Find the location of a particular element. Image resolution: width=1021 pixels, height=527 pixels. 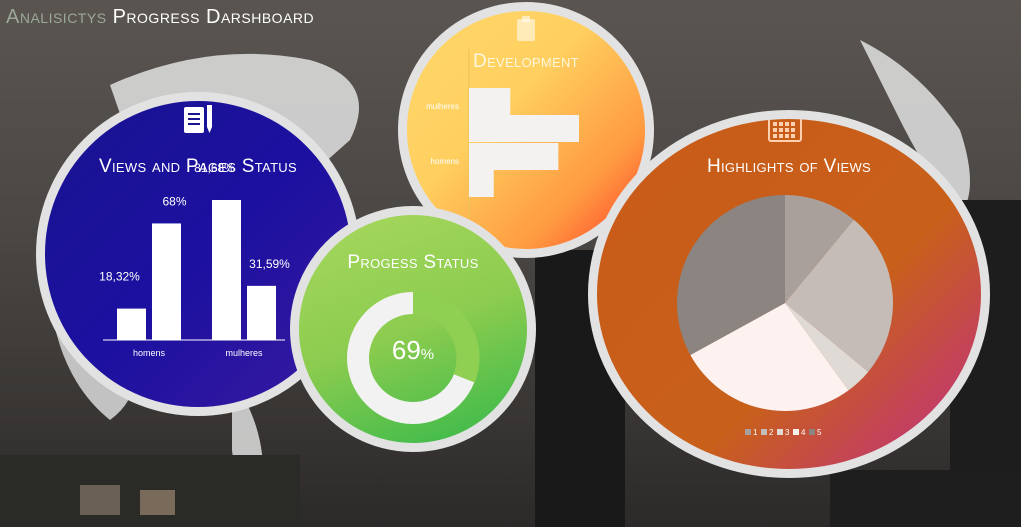

calendar-icon is located at coordinates (785, 130).